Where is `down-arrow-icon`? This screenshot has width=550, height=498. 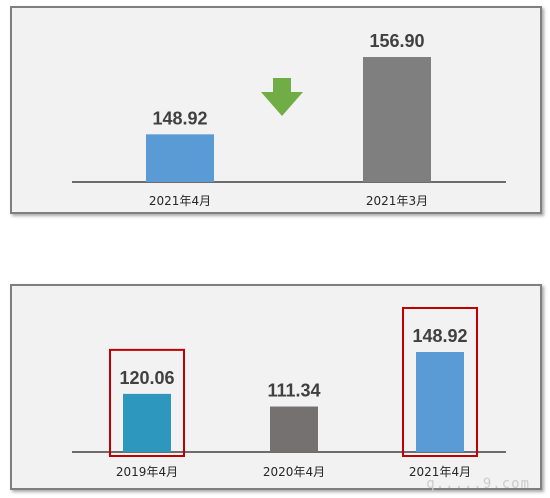
down-arrow-icon is located at coordinates (282, 97).